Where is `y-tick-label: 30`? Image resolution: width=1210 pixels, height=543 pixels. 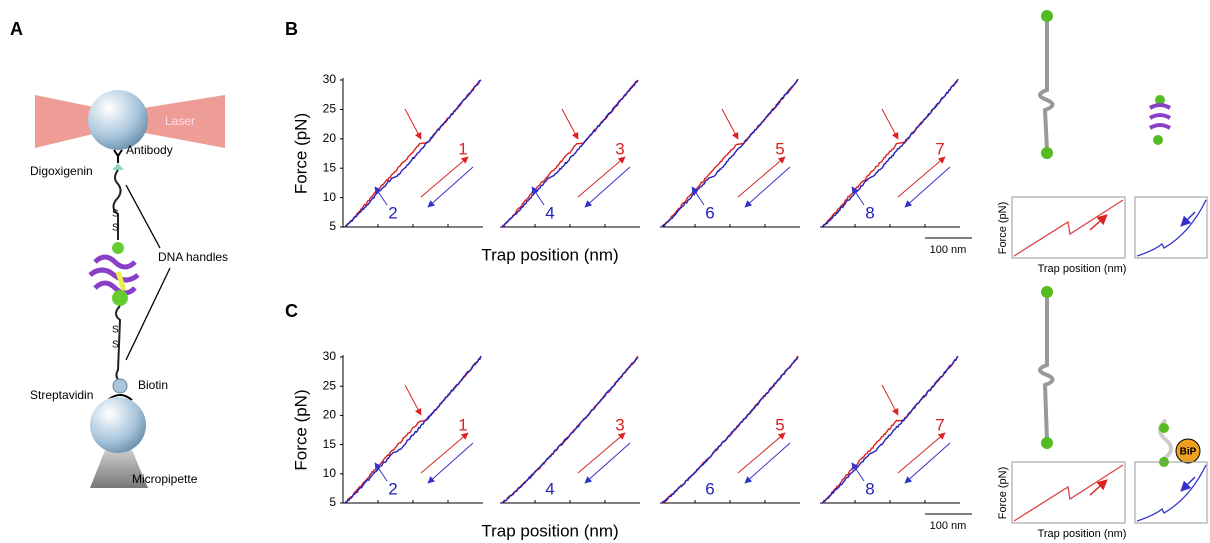
y-tick-label: 30 is located at coordinates (330, 356).